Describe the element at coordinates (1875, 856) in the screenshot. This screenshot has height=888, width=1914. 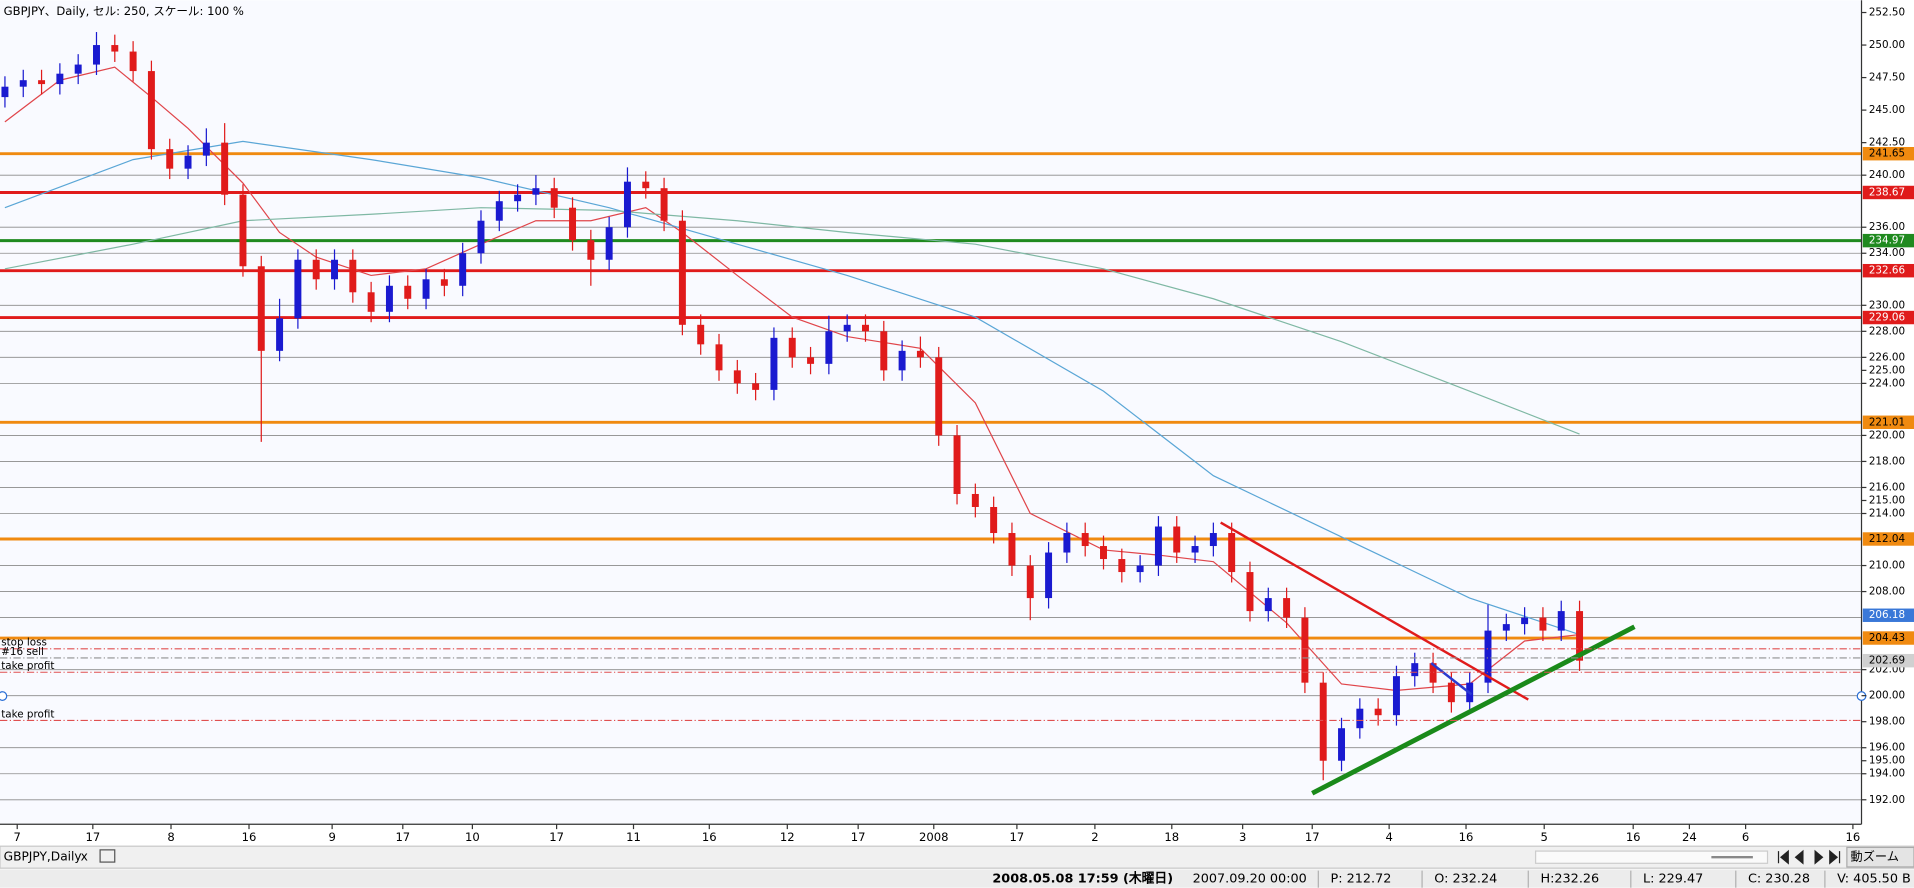
I see `zoom-button-label: 動ズーム` at that location.